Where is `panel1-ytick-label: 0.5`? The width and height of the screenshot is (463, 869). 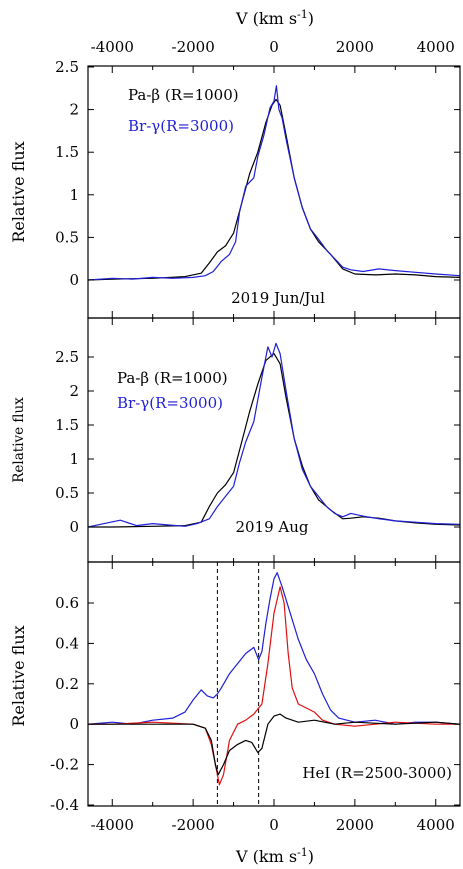 panel1-ytick-label: 0.5 is located at coordinates (67, 237).